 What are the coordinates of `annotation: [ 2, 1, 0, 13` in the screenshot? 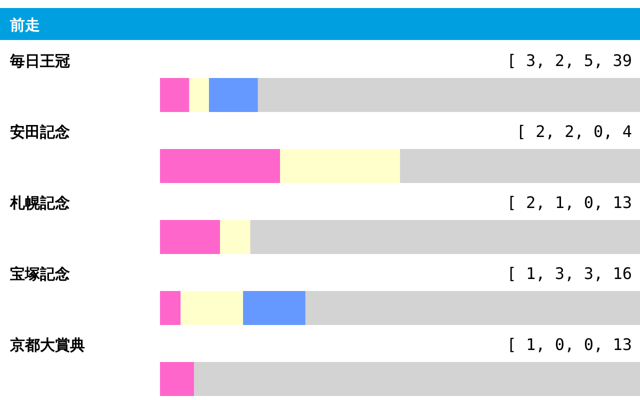 It's located at (569, 202).